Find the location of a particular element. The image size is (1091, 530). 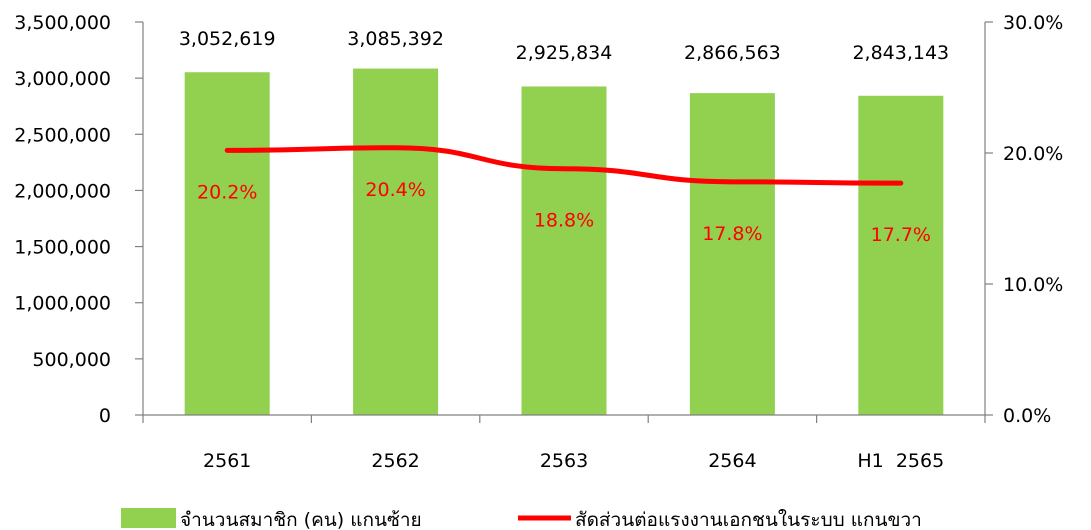

bar-value-label: 2,866,563 is located at coordinates (732, 53).